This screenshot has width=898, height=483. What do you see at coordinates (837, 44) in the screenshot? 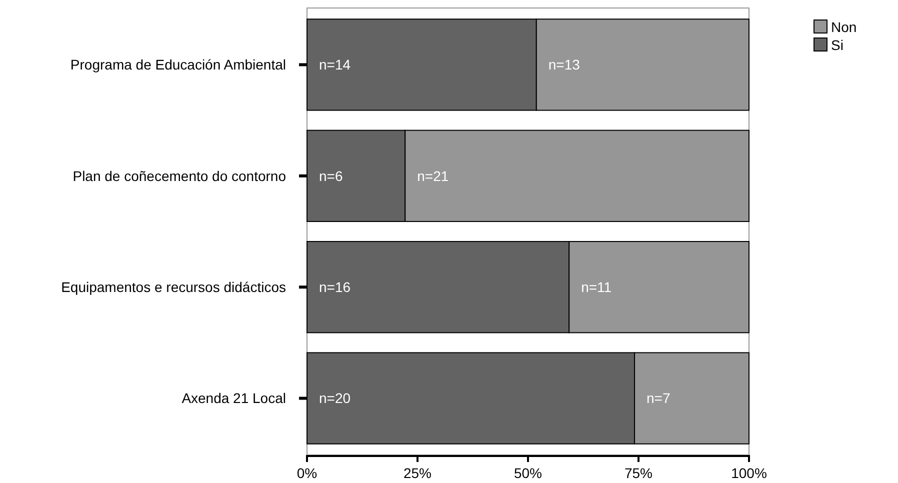
I see `legend-label: Si` at bounding box center [837, 44].